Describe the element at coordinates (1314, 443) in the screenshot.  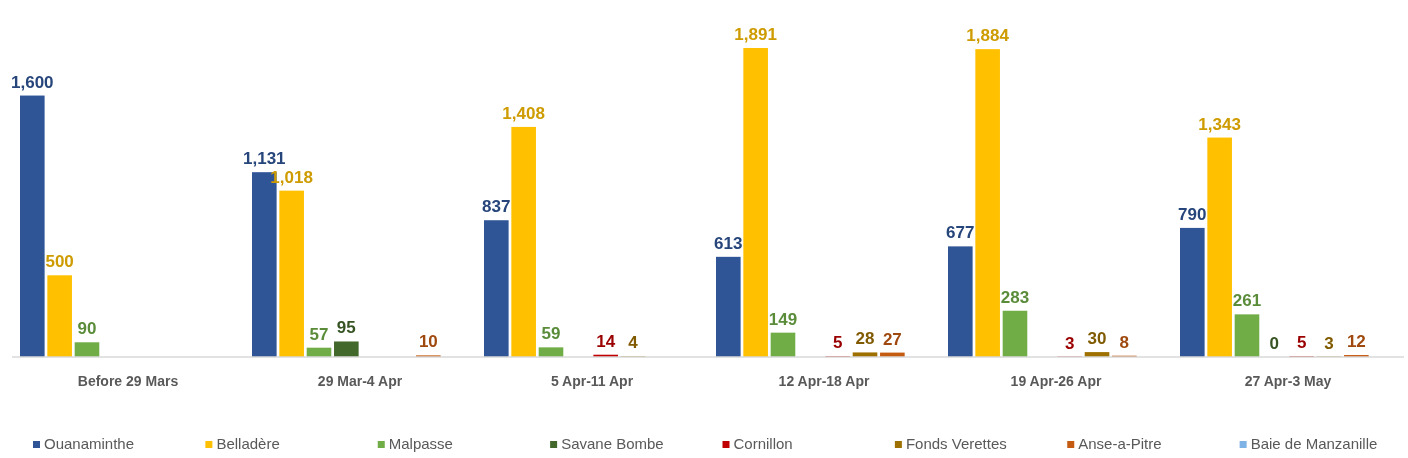
I see `legend-label: Baie de Manzanille` at that location.